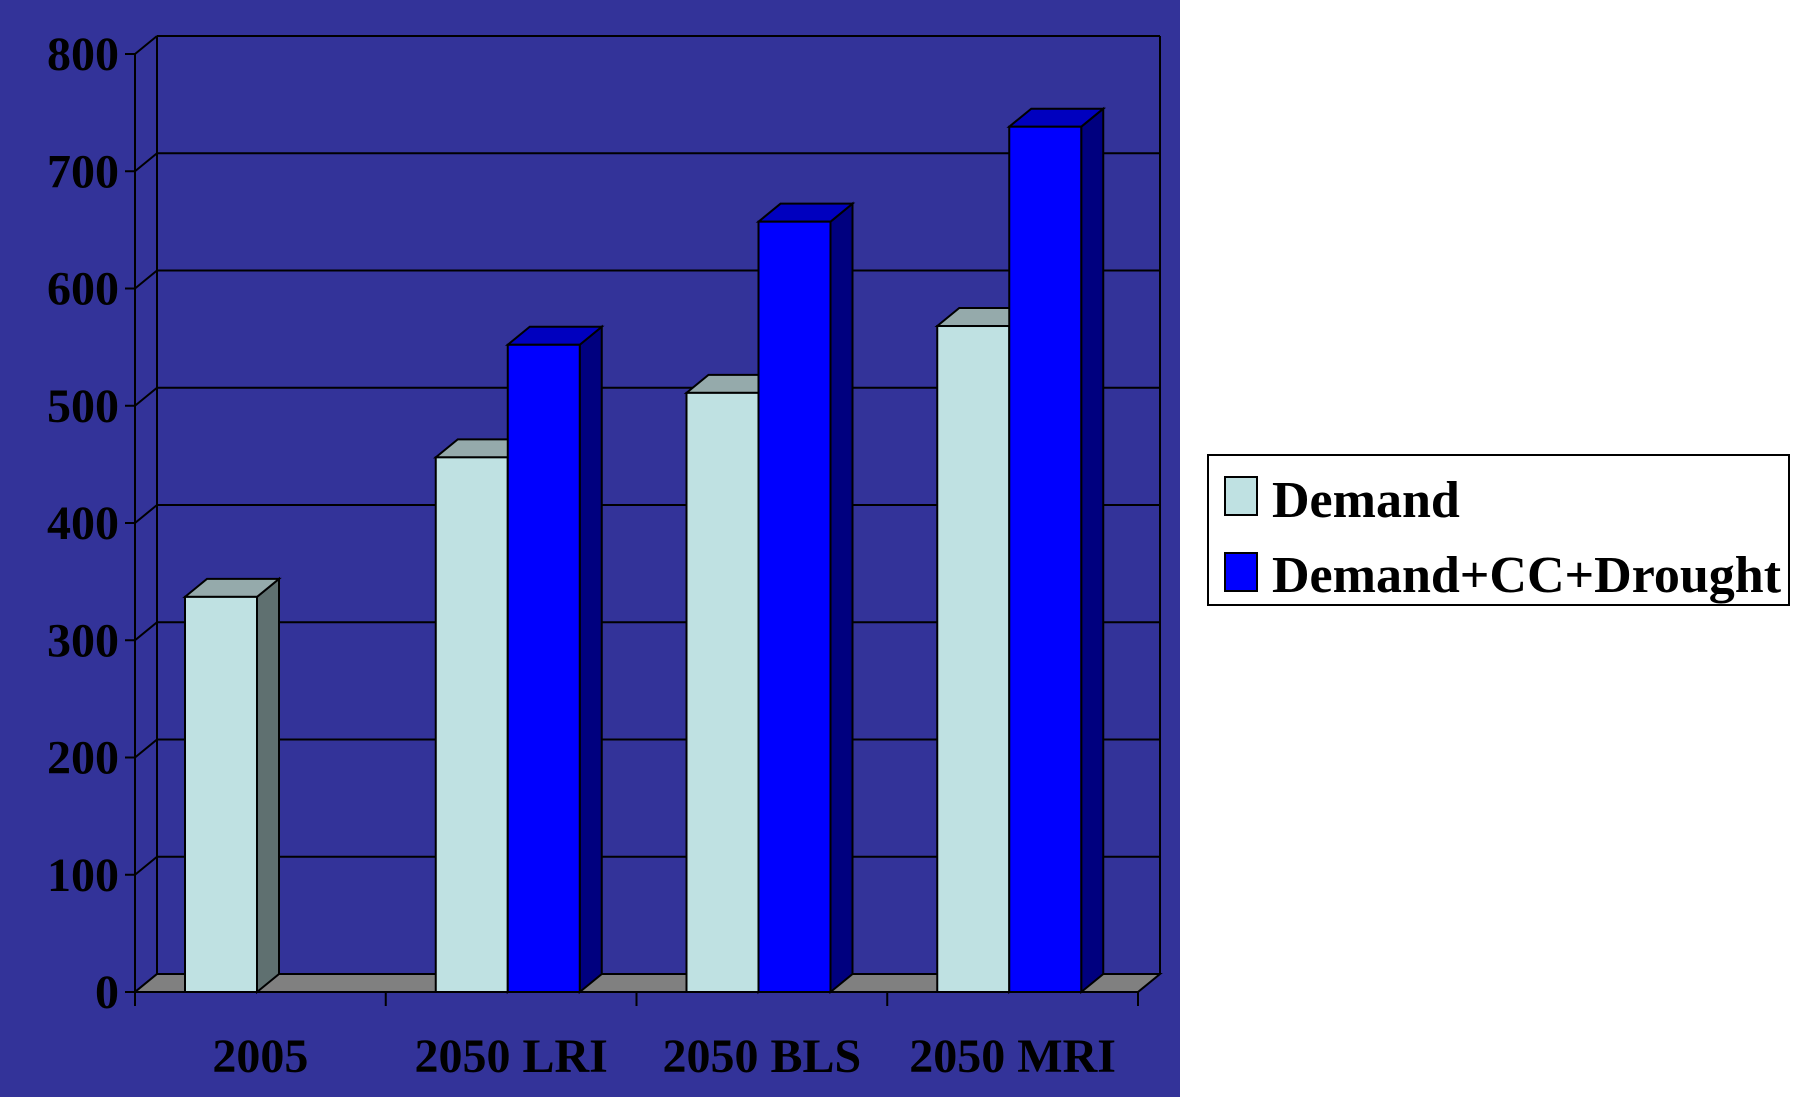  I want to click on y-tick-label: 400, so click(83, 523).